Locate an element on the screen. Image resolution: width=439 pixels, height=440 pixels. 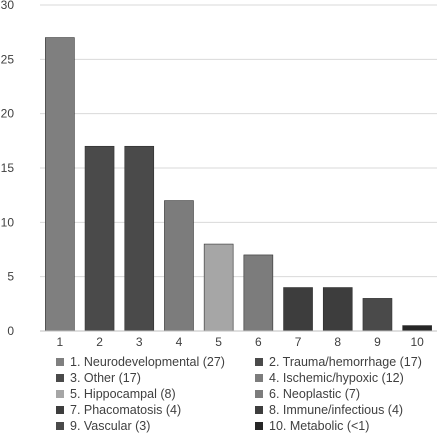
y-tick-label: 5 is located at coordinates (10, 277).